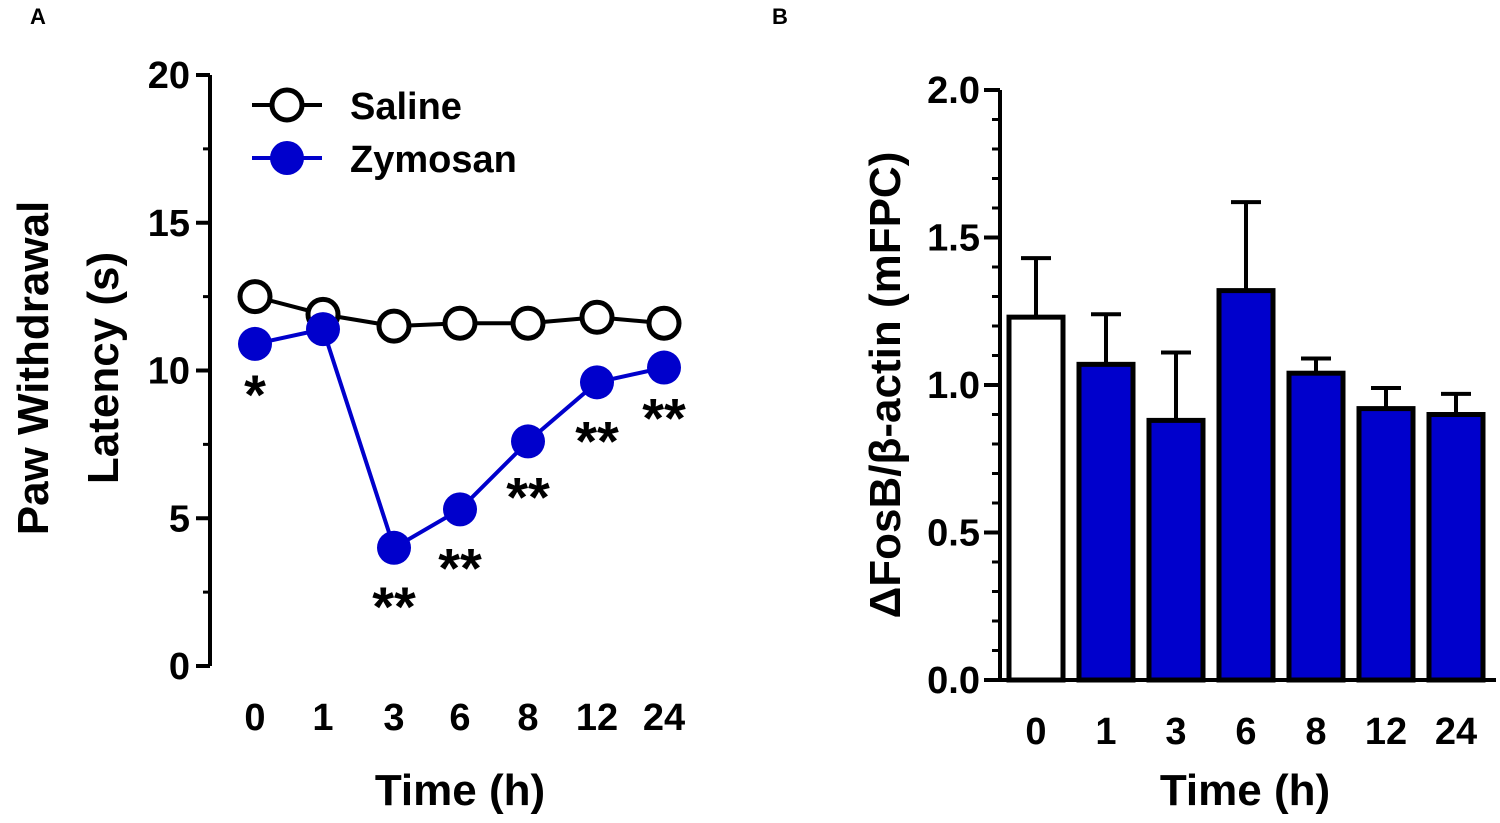 The image size is (1500, 823). I want to click on panel-b-label: B, so click(780, 16).